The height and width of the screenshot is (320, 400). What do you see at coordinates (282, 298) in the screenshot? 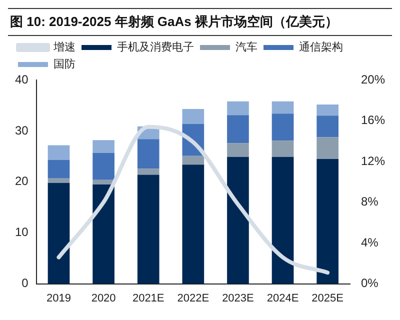
I see `x-tick-label: 2024E` at bounding box center [282, 298].